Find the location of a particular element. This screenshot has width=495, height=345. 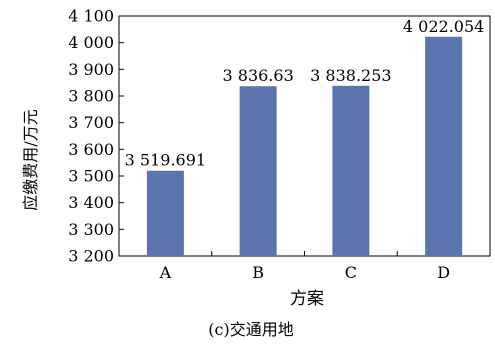

x-tick-label: D is located at coordinates (443, 272).